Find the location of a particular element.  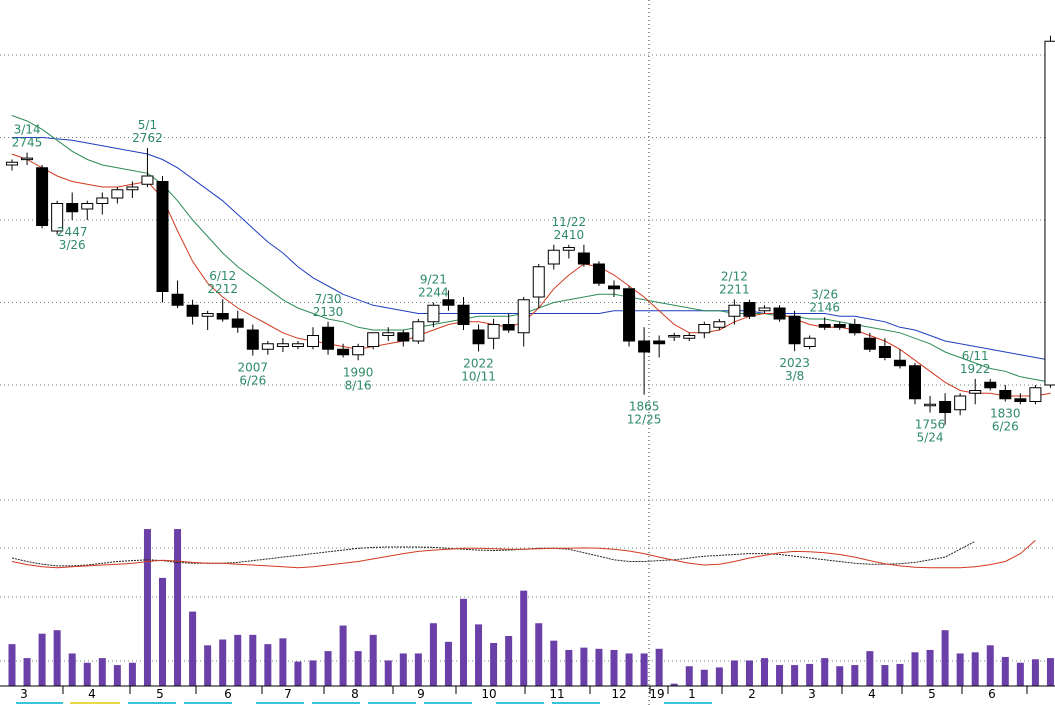

month-label: 12 is located at coordinates (618, 694).